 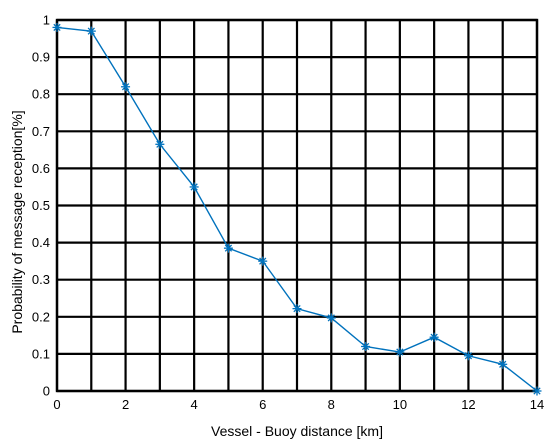 What do you see at coordinates (41, 131) in the screenshot?
I see `y-tick-label: 0.7` at bounding box center [41, 131].